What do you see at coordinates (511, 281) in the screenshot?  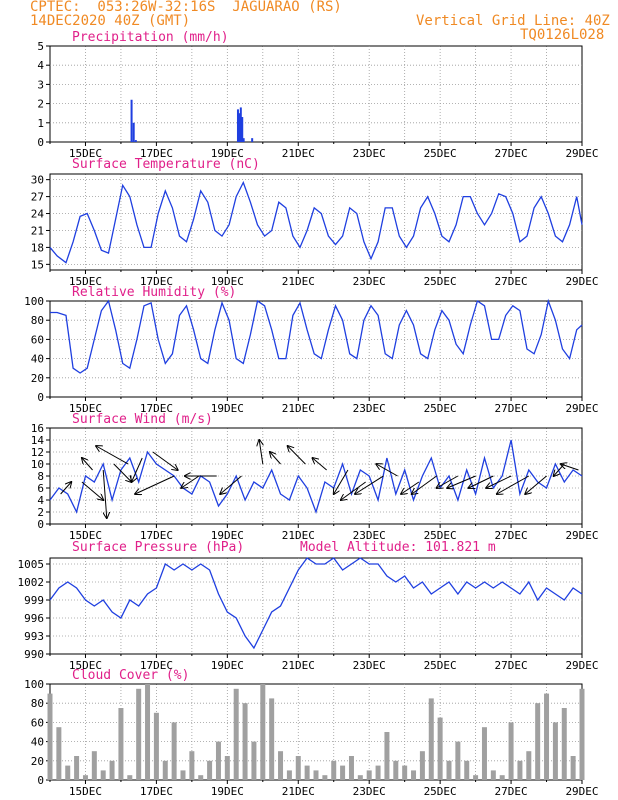 I see `x-tick-label: 27DEC` at bounding box center [511, 281].